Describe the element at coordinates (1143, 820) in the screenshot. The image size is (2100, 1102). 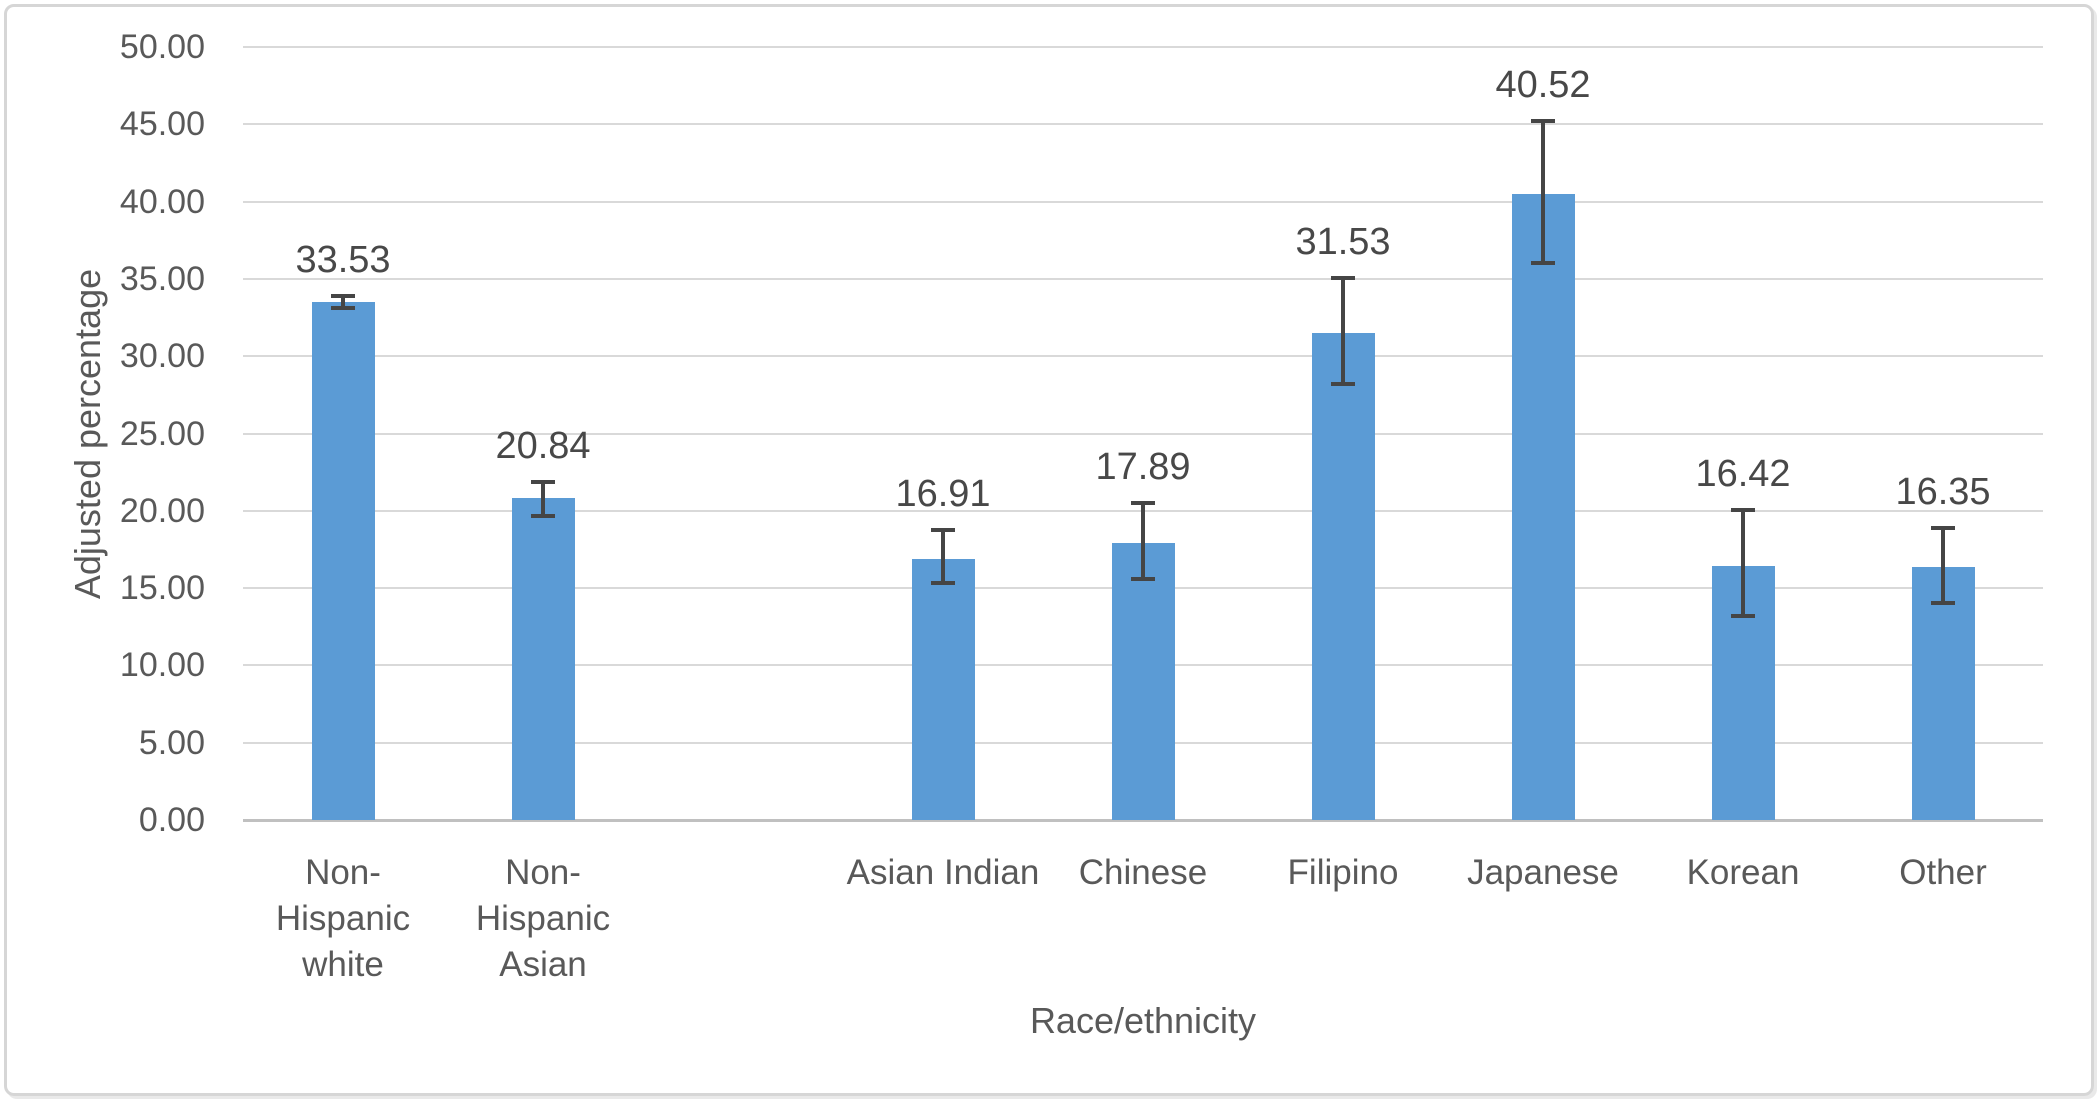
I see `x-axis-line` at that location.